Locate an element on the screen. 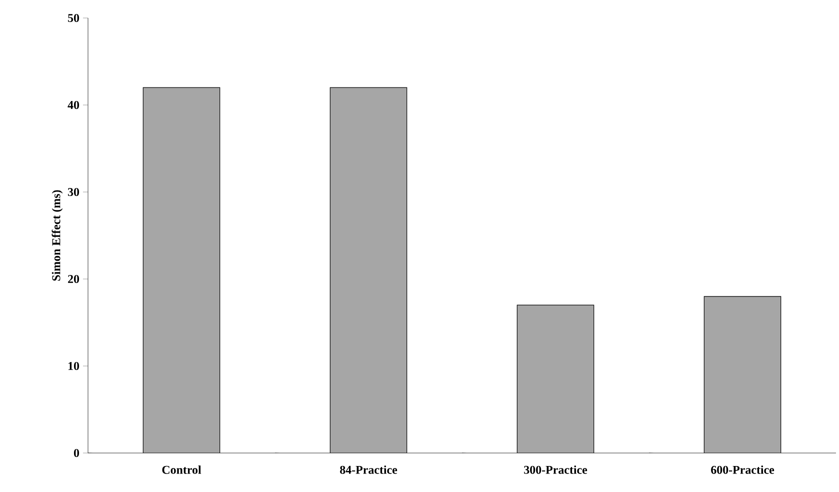 This screenshot has width=839, height=492. y-tick-label: 10 is located at coordinates (74, 366).